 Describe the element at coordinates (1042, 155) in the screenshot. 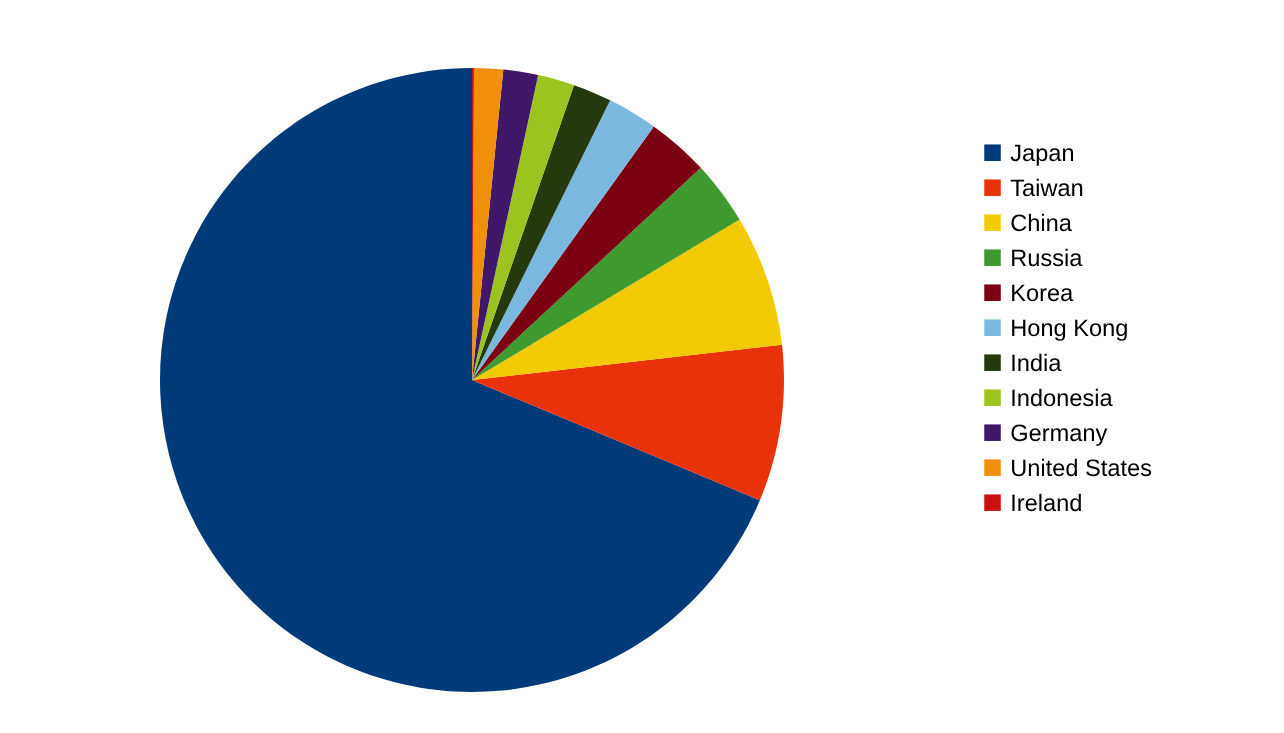

I see `legend-label: Japan` at that location.